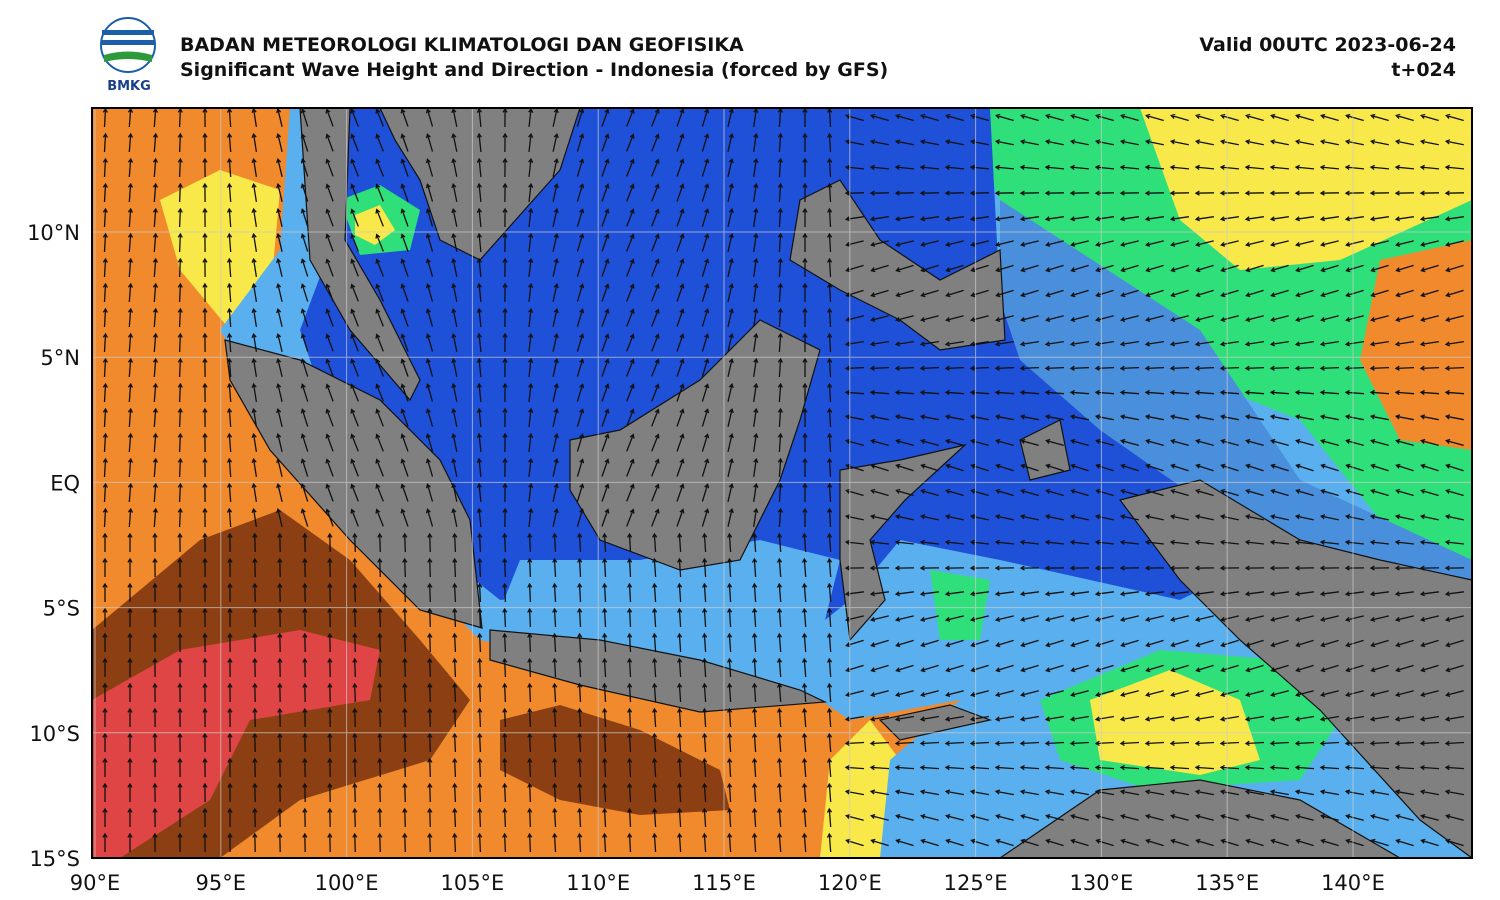  I want to click on lat-label: 15°S, so click(54, 859).